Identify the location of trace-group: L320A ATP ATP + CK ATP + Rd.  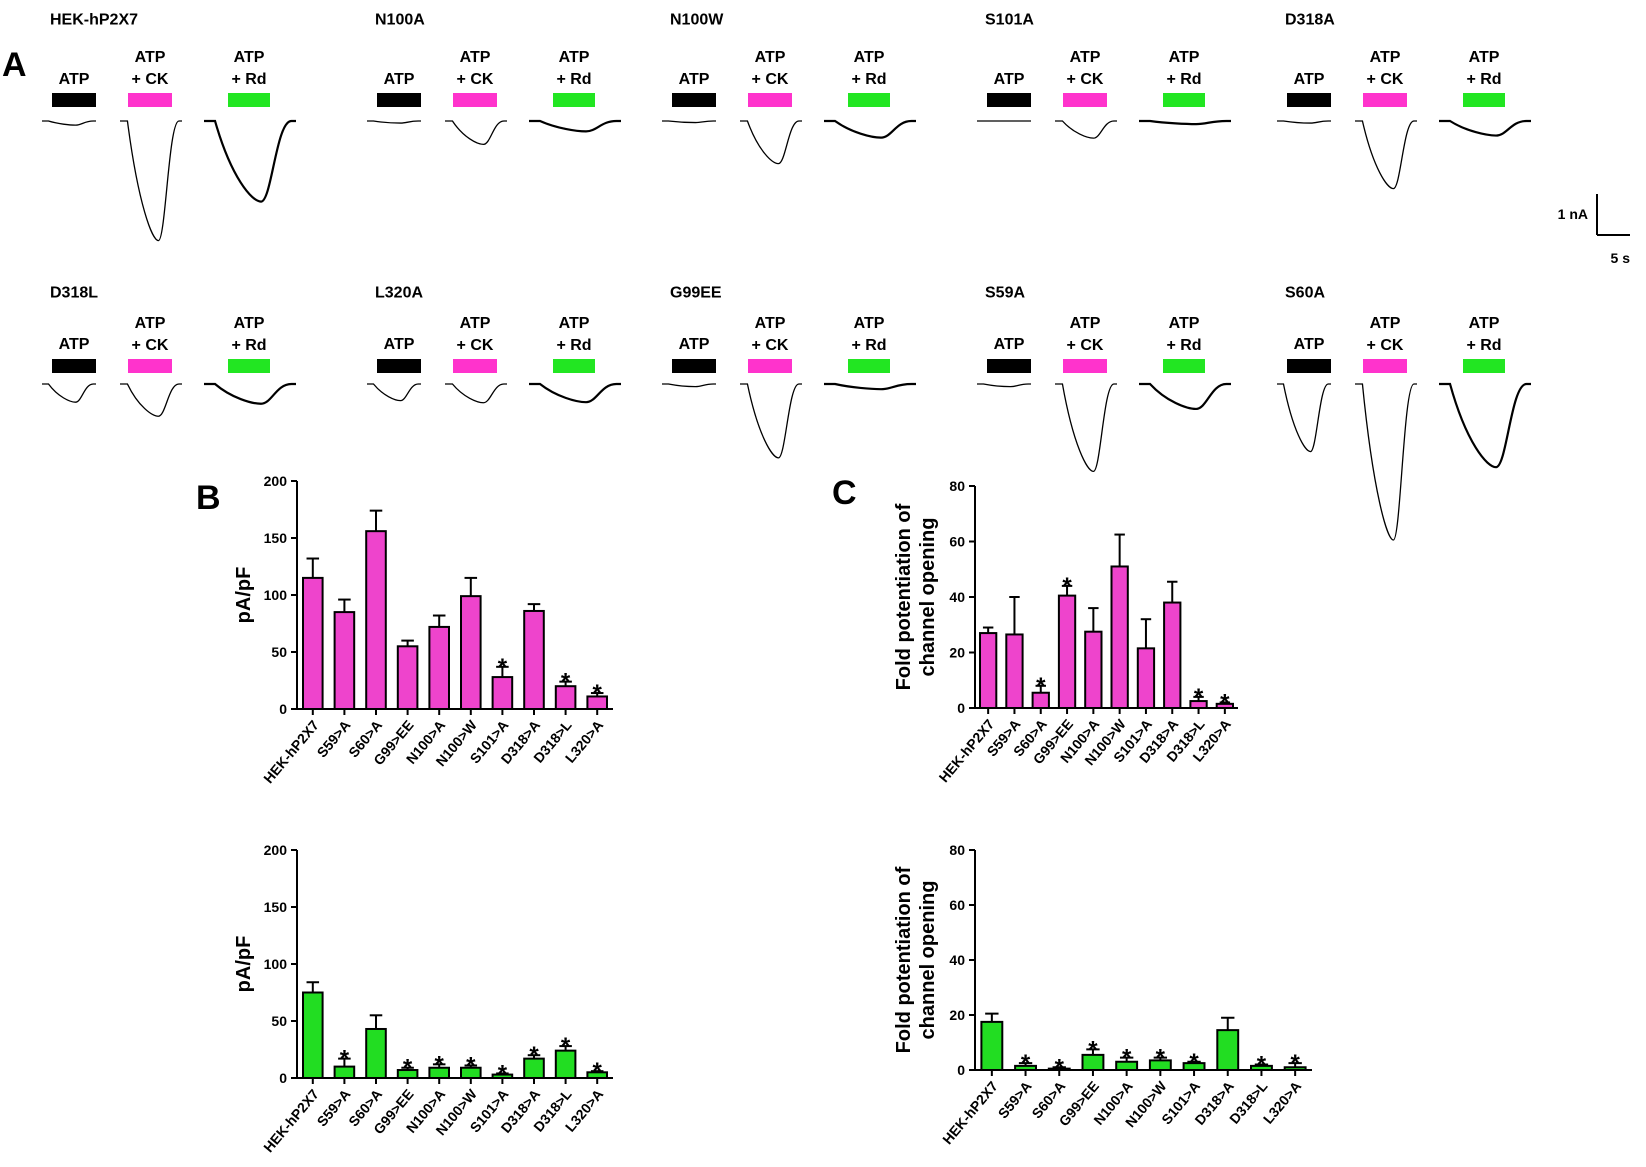
(494, 344).